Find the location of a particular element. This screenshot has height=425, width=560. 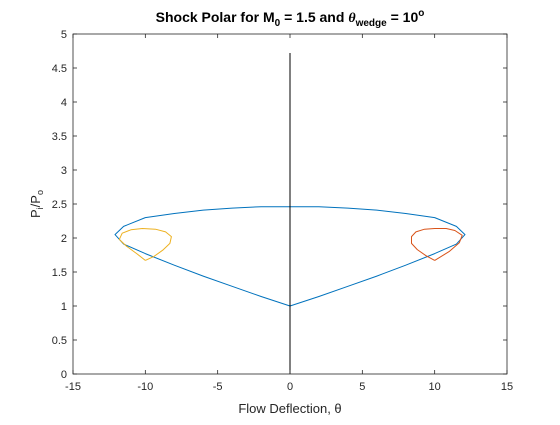

x-tick-label: -15 is located at coordinates (73, 387).